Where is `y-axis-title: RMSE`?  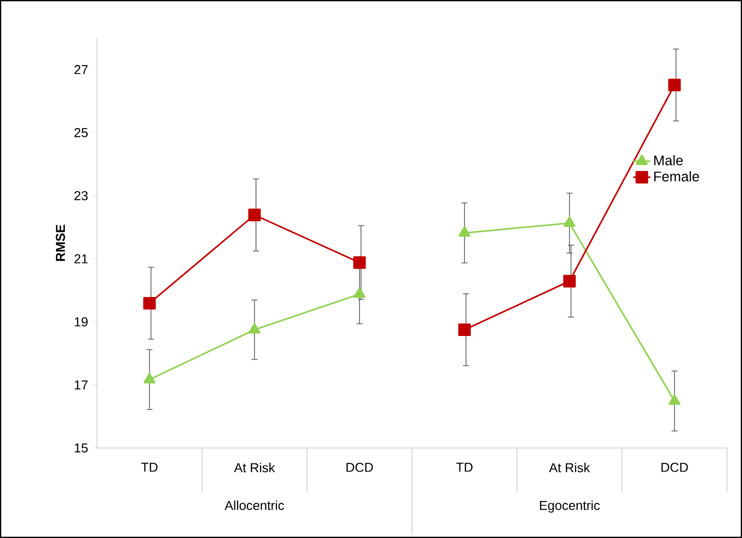
y-axis-title: RMSE is located at coordinates (60, 242).